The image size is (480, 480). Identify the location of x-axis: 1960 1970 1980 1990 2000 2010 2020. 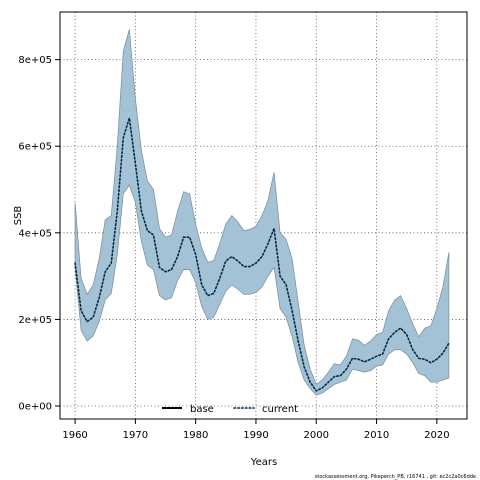
(256, 430).